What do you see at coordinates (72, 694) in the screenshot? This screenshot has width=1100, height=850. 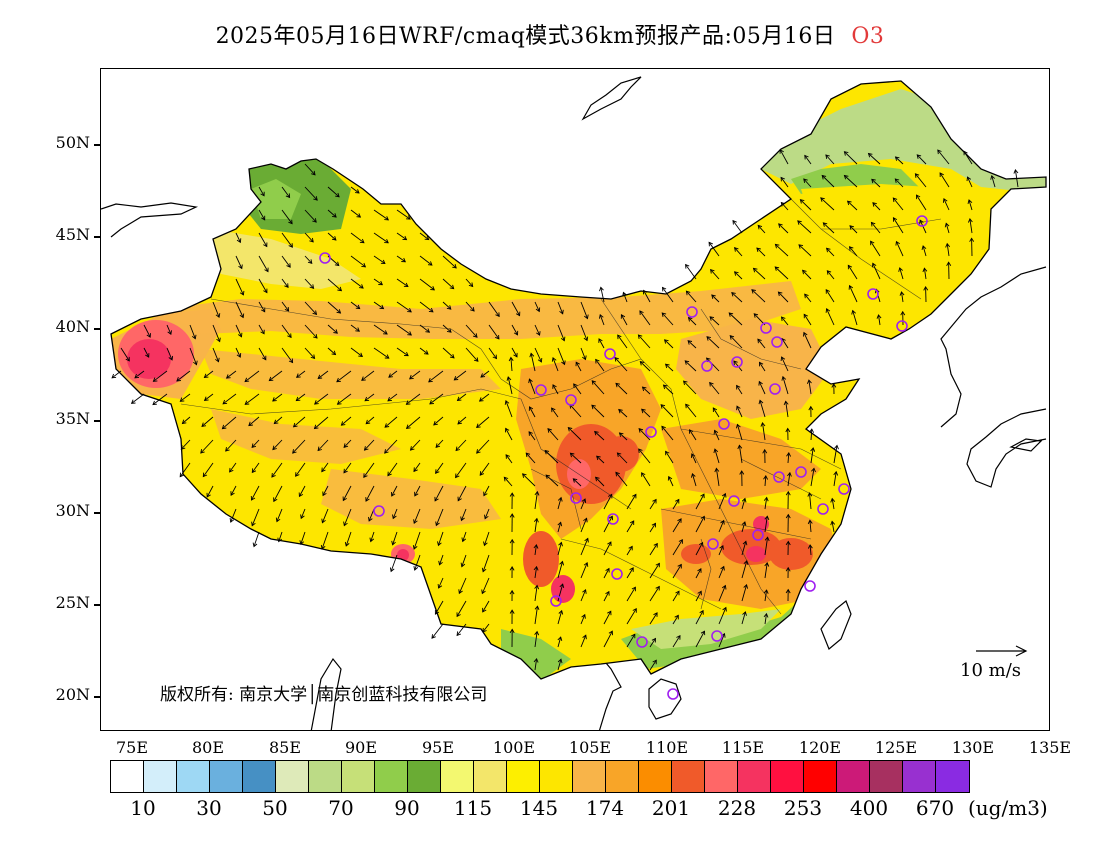 I see `lat-label-20n: 20N` at bounding box center [72, 694].